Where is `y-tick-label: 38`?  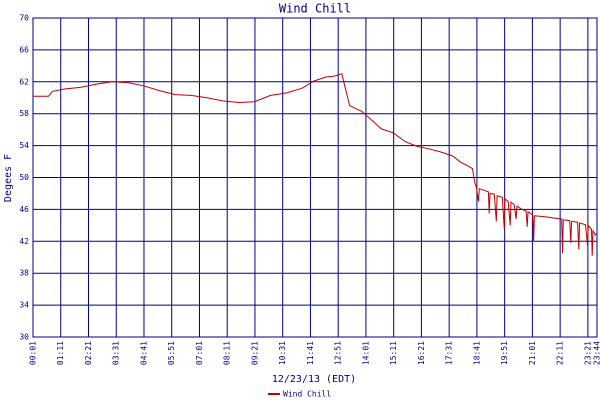
y-tick-label: 38 is located at coordinates (24, 273).